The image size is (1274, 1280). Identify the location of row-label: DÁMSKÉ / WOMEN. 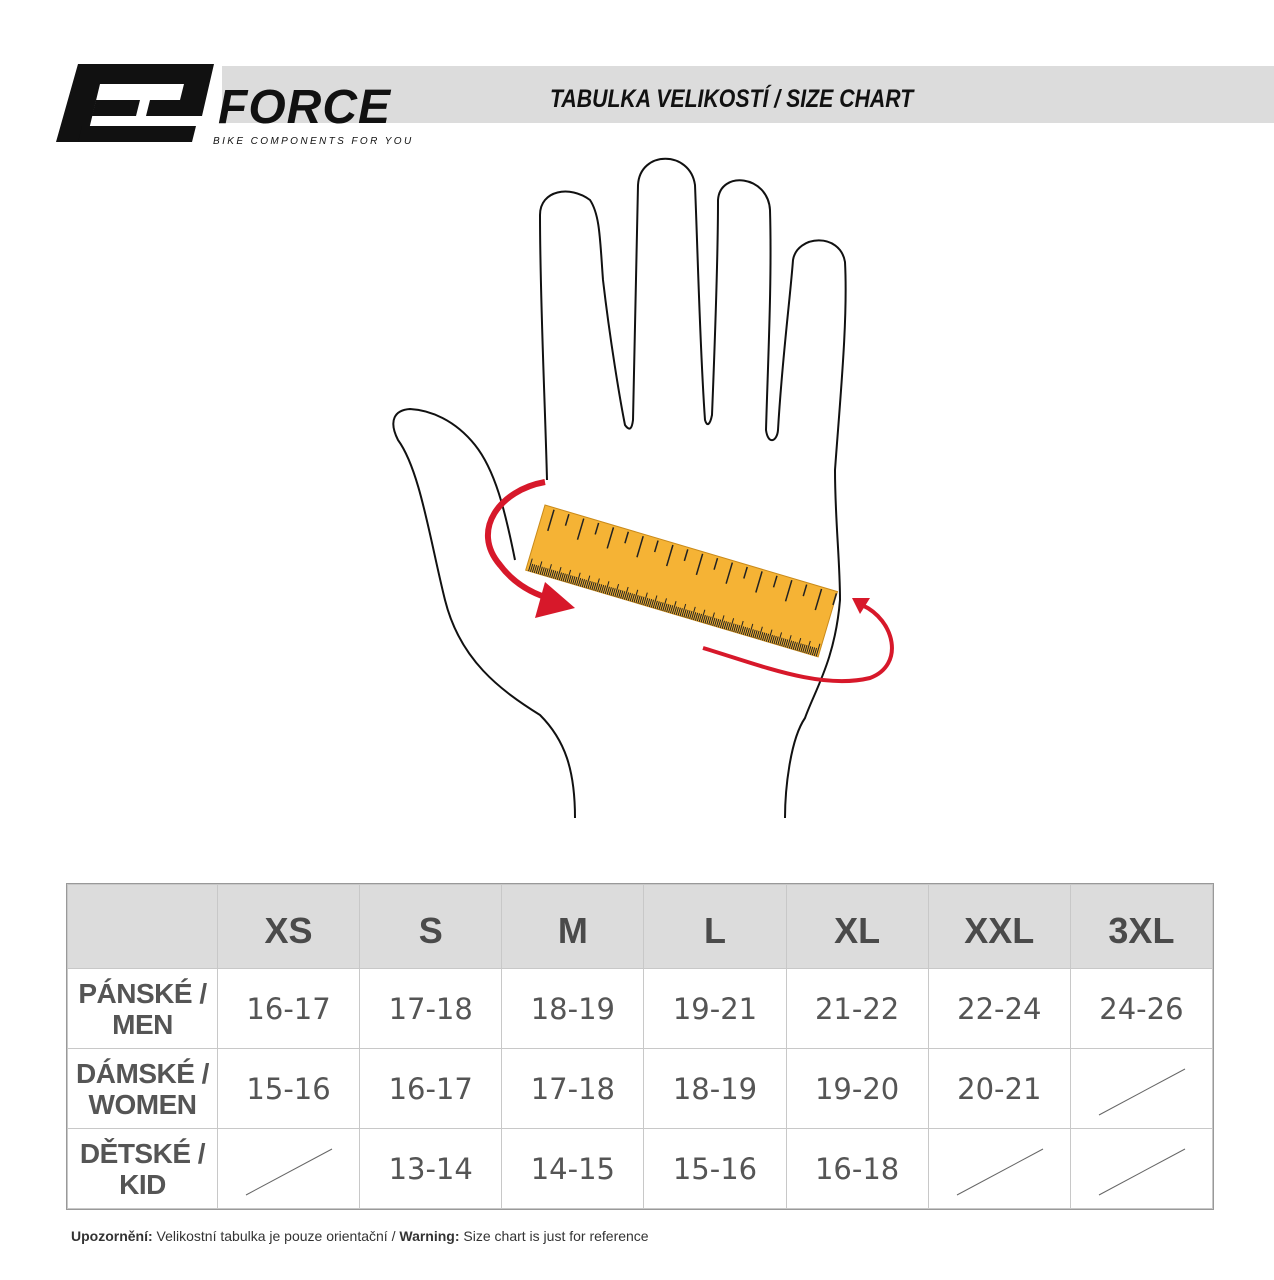
(142, 1088).